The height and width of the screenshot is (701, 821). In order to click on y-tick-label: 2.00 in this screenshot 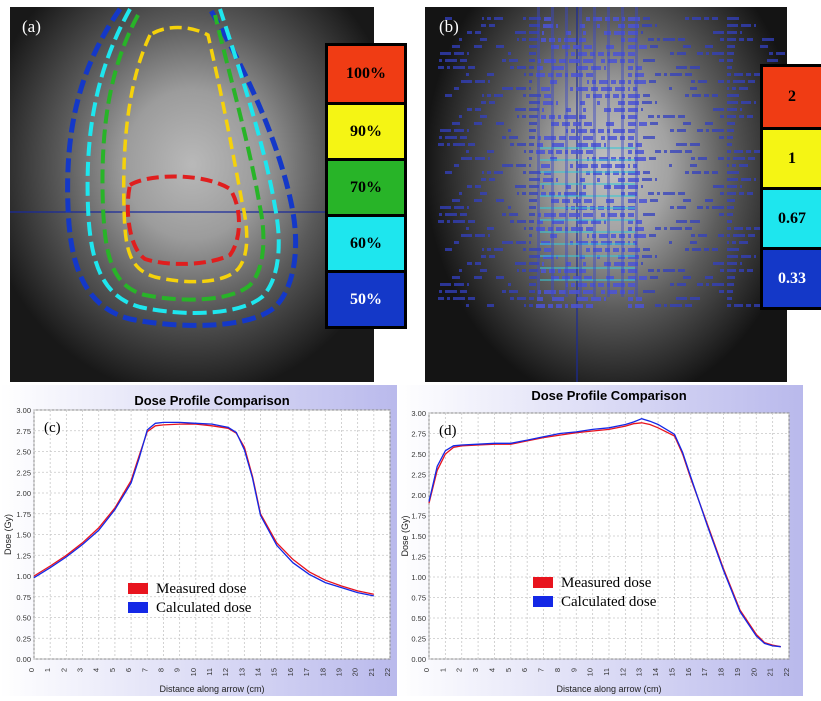, I will do `click(23, 493)`.